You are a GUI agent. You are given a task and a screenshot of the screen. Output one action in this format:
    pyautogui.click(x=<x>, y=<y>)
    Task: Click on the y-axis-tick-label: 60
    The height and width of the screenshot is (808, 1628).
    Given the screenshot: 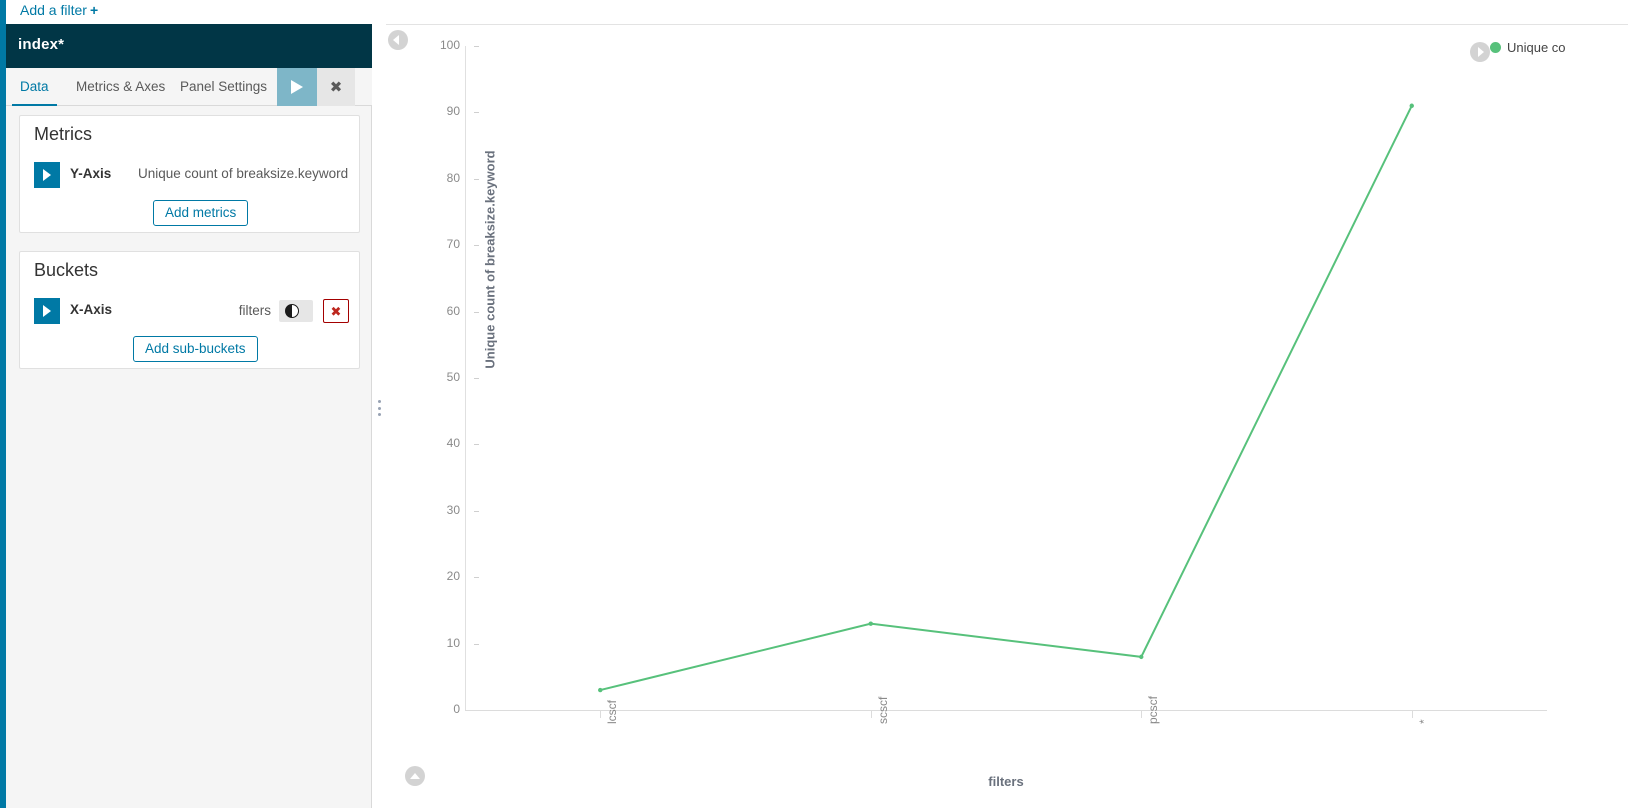 What is the action you would take?
    pyautogui.click(x=453, y=310)
    